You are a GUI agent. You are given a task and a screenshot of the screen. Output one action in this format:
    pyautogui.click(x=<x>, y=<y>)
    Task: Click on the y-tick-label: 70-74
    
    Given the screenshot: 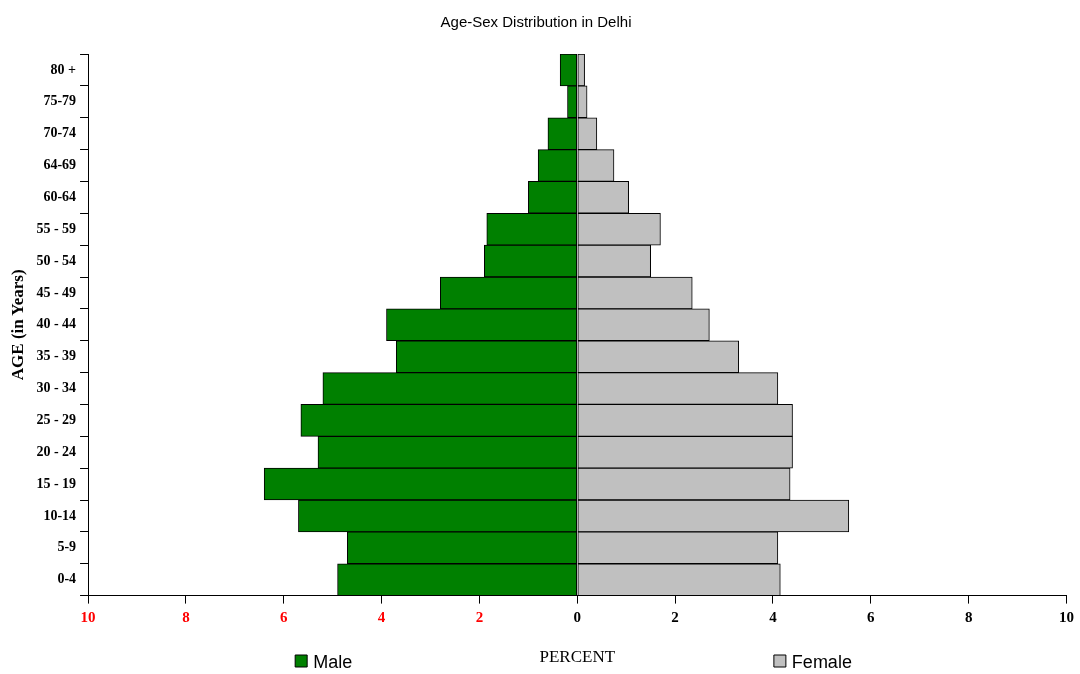 What is the action you would take?
    pyautogui.click(x=60, y=133)
    